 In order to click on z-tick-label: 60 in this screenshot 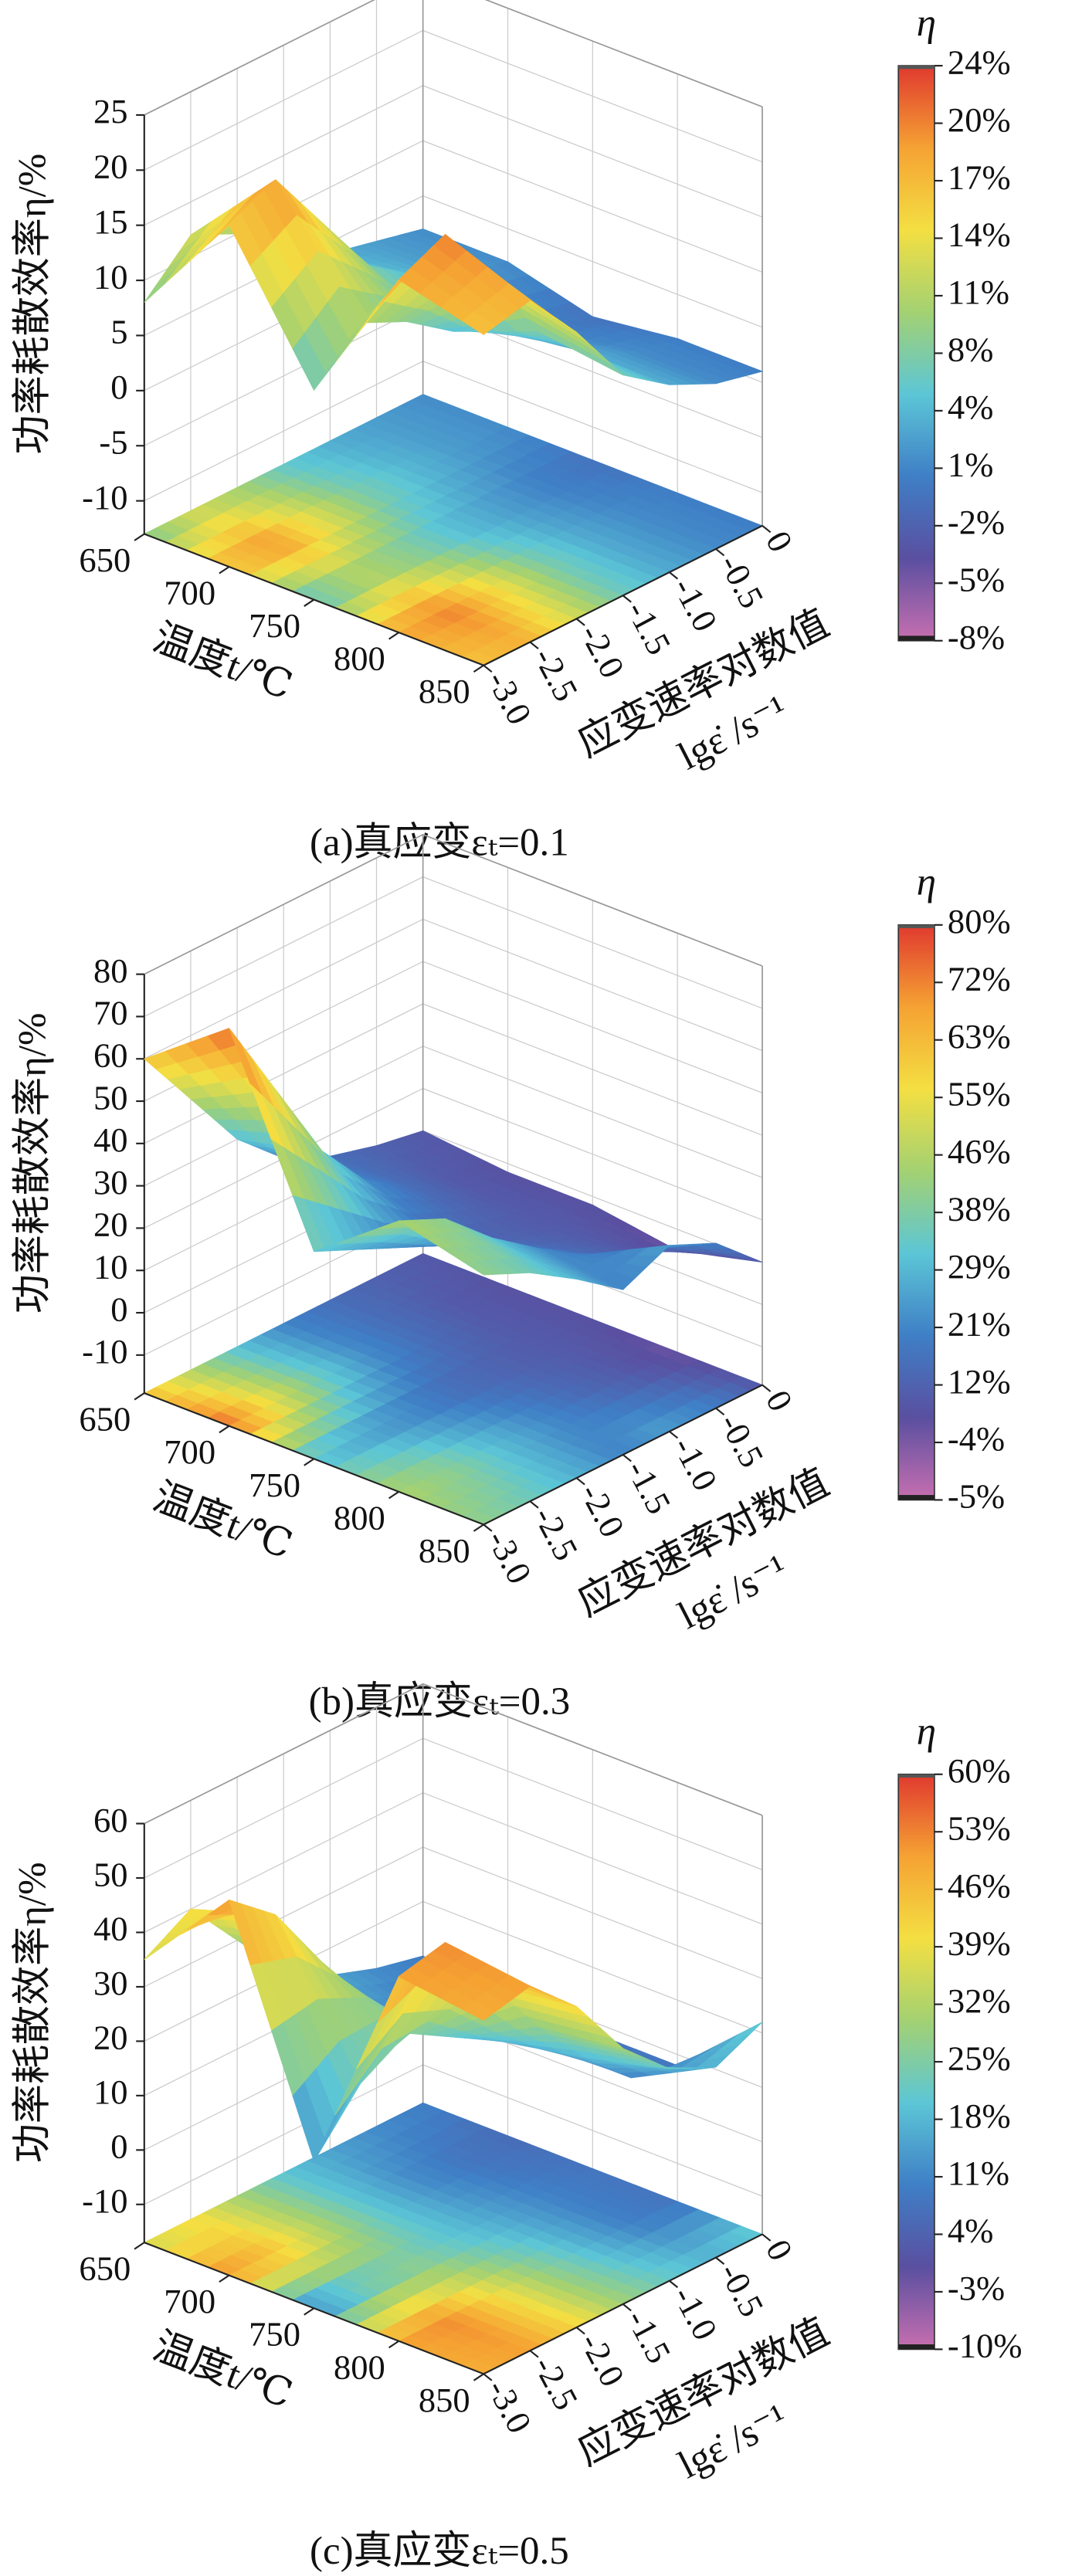, I will do `click(110, 1054)`.